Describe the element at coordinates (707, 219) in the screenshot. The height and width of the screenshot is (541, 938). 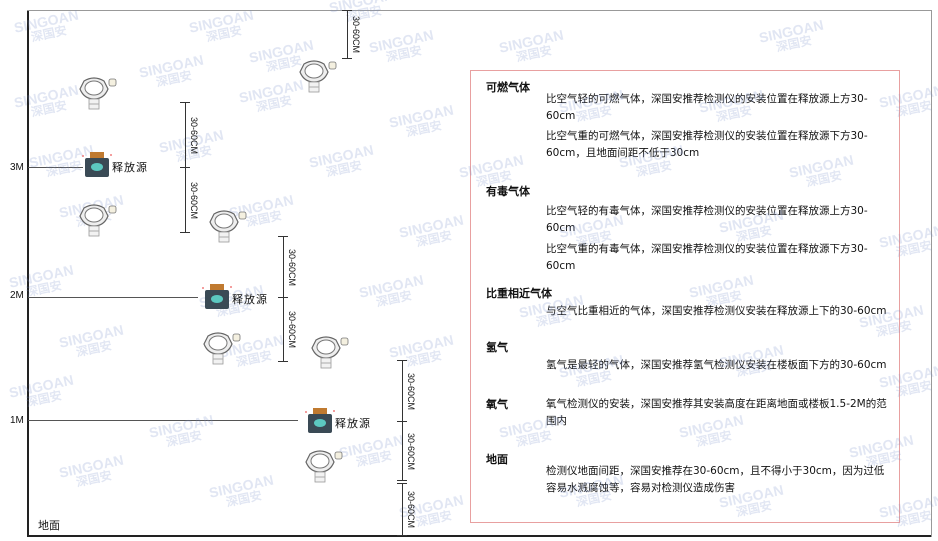
I see `note-text: 比空气轻的有毒气体，深国安推荐检测仪的安装位置在释放源上方30-60cm` at that location.